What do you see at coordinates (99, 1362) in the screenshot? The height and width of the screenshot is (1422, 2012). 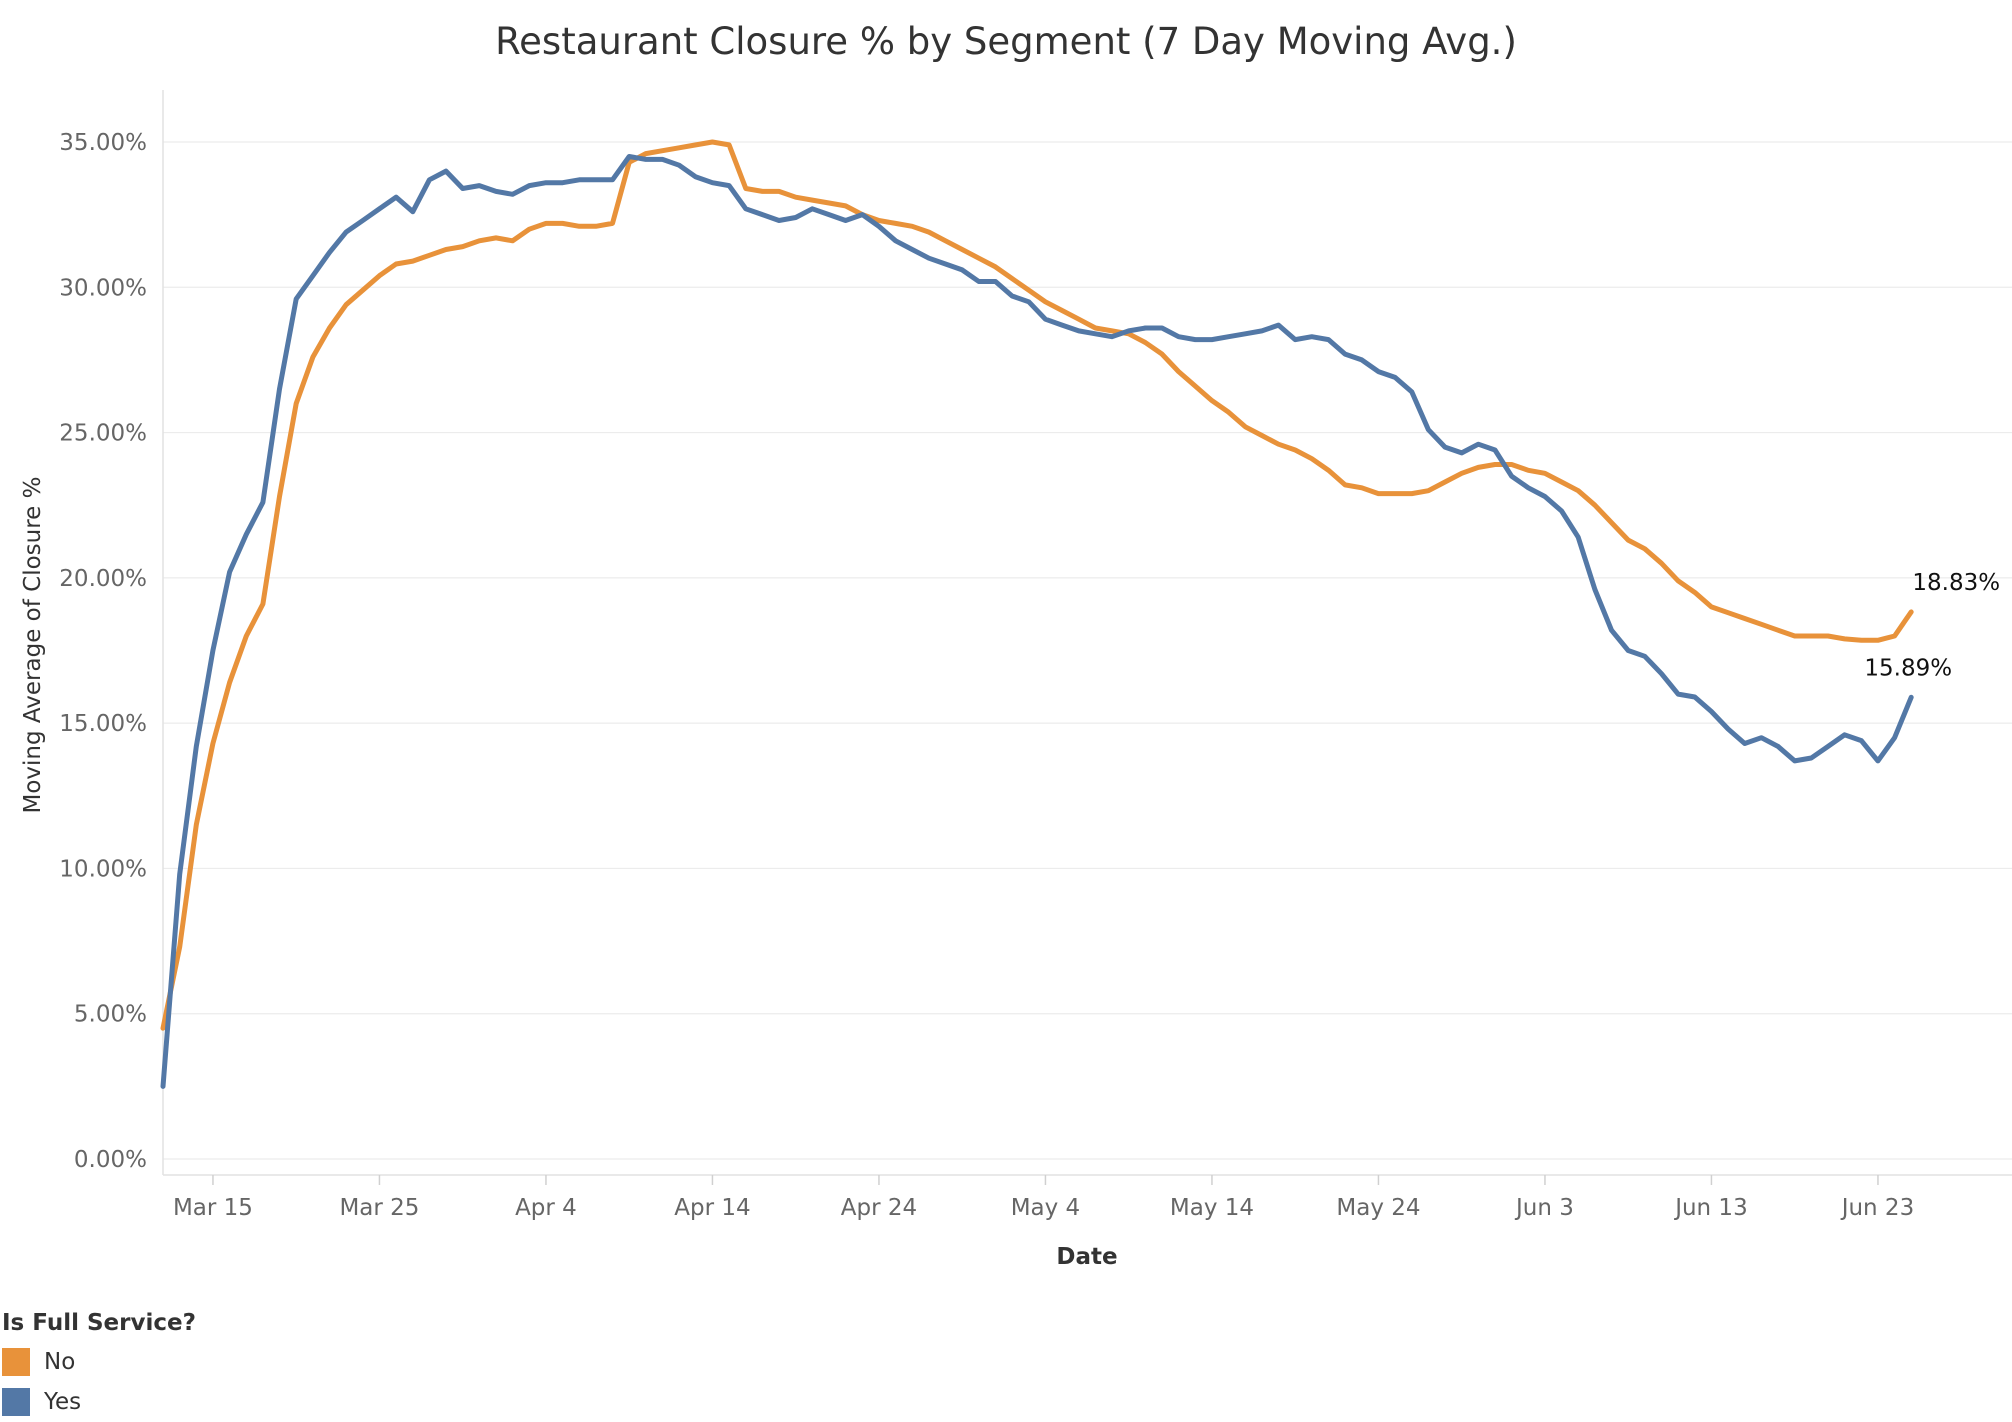 I see `legend-item-no: No` at bounding box center [99, 1362].